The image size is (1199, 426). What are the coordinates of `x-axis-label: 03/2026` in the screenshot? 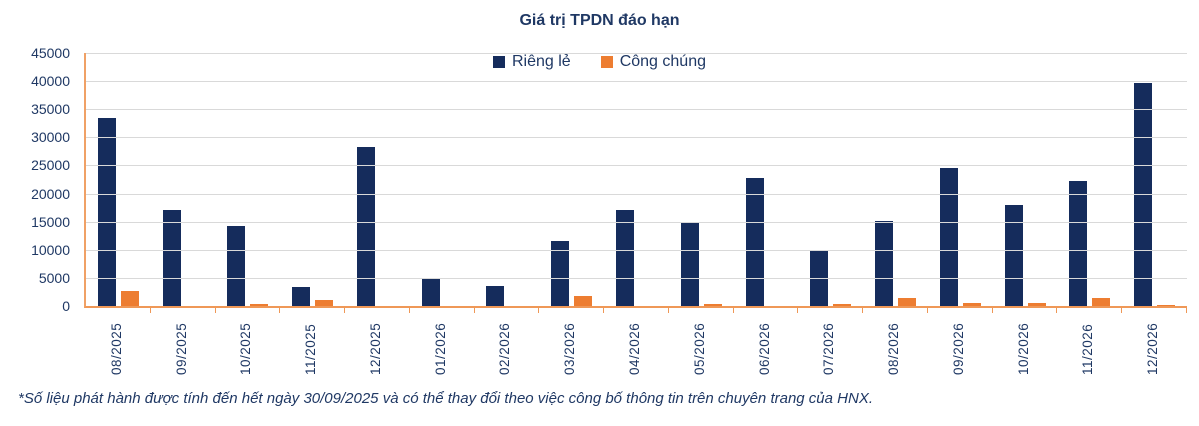 It's located at (570, 348).